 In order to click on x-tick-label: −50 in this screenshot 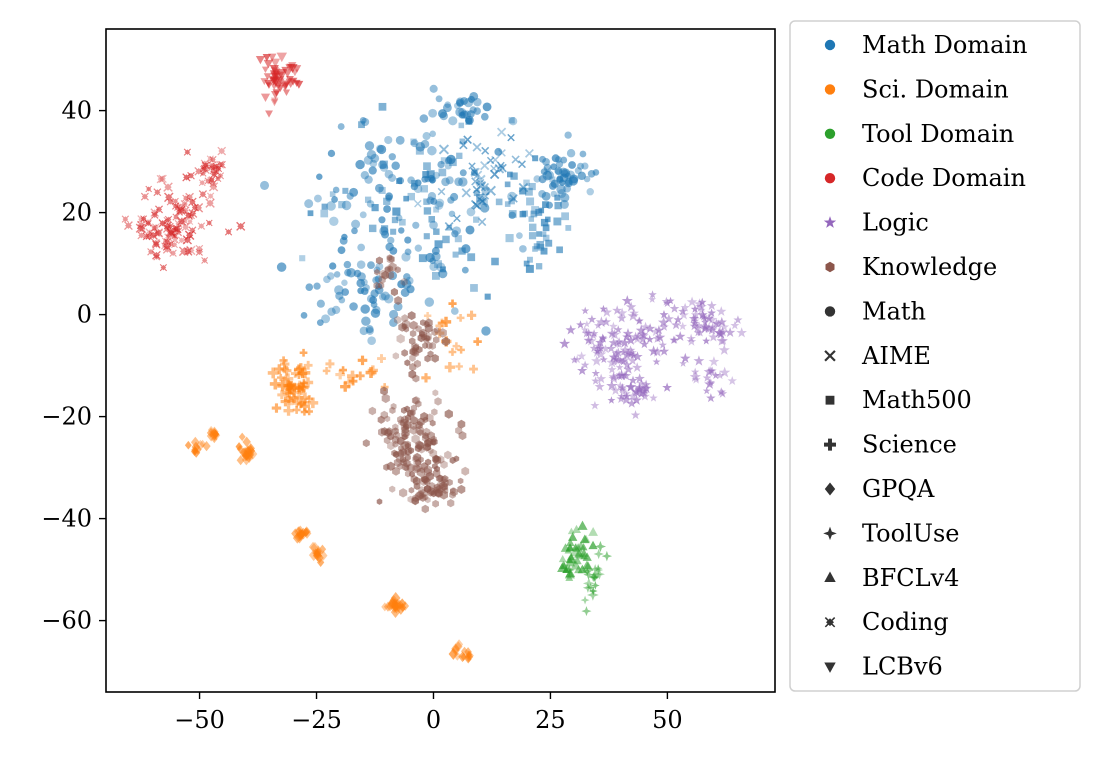, I will do `click(199, 720)`.